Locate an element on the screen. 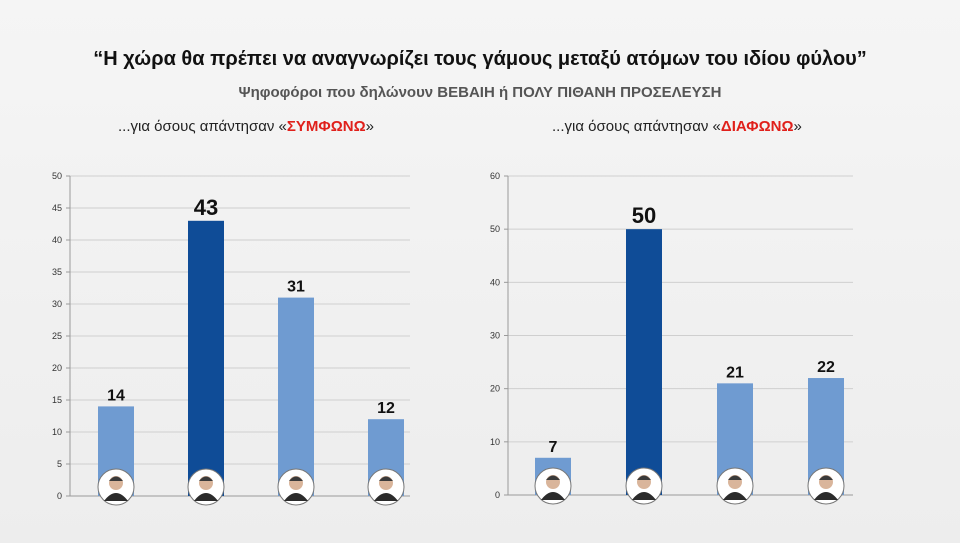  data-label: 7 is located at coordinates (553, 447).